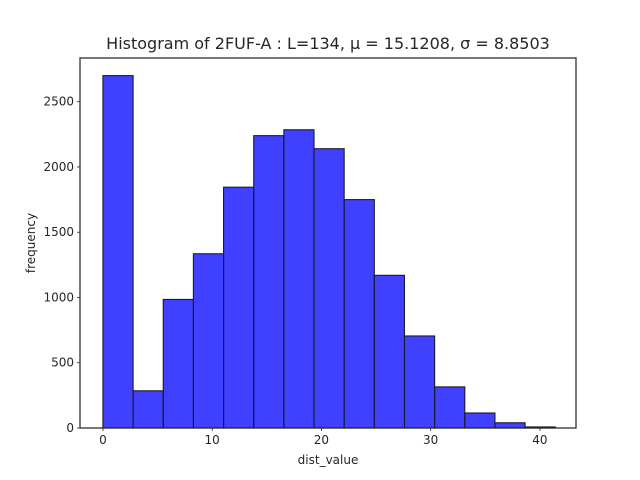 This screenshot has height=480, width=640. Describe the element at coordinates (70, 428) in the screenshot. I see `y-tick-label: 0` at that location.